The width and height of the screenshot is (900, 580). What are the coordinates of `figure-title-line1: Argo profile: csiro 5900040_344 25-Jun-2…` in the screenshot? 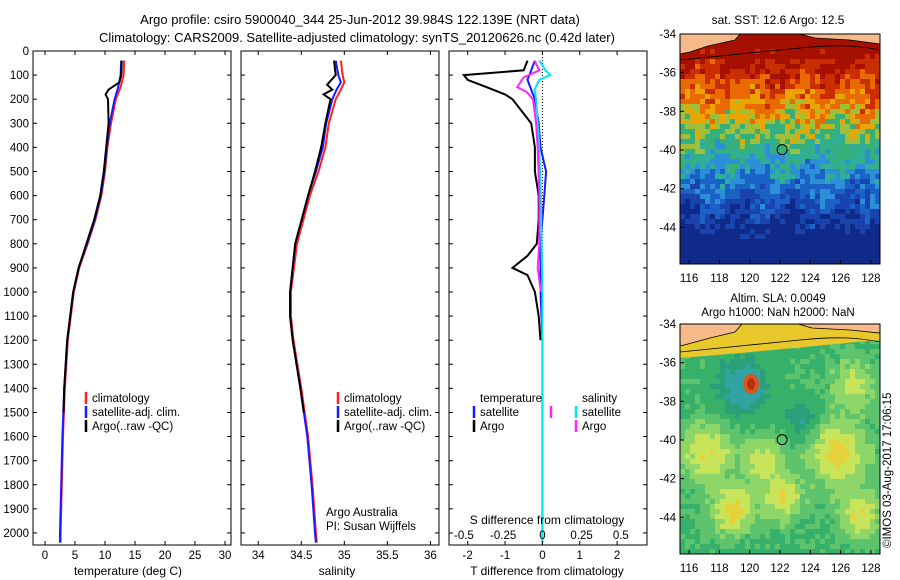 It's located at (360, 19).